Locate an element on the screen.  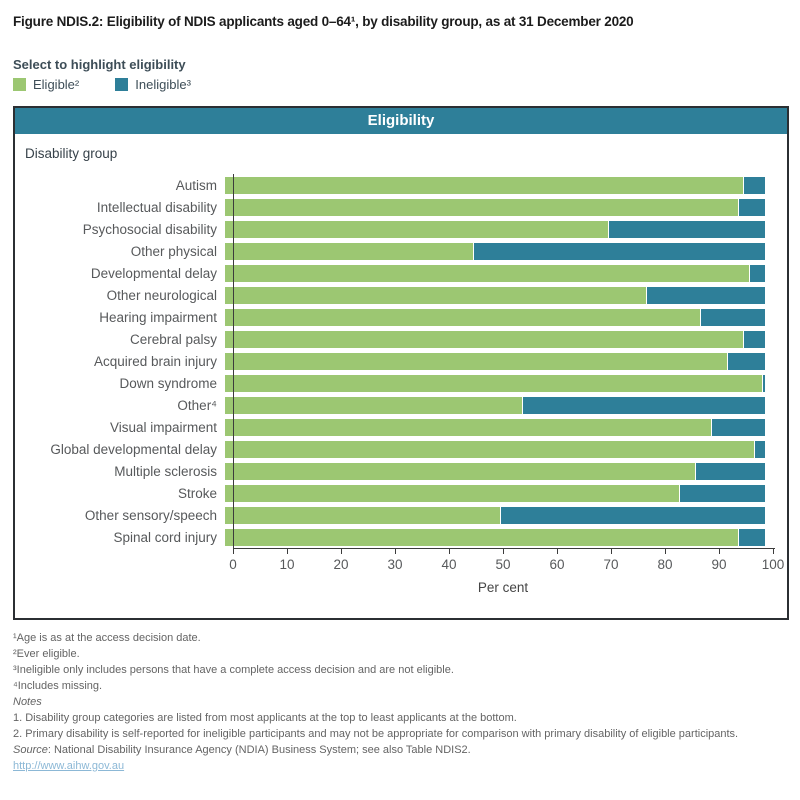
bar-row: Intellectual disability is located at coordinates (401, 207).